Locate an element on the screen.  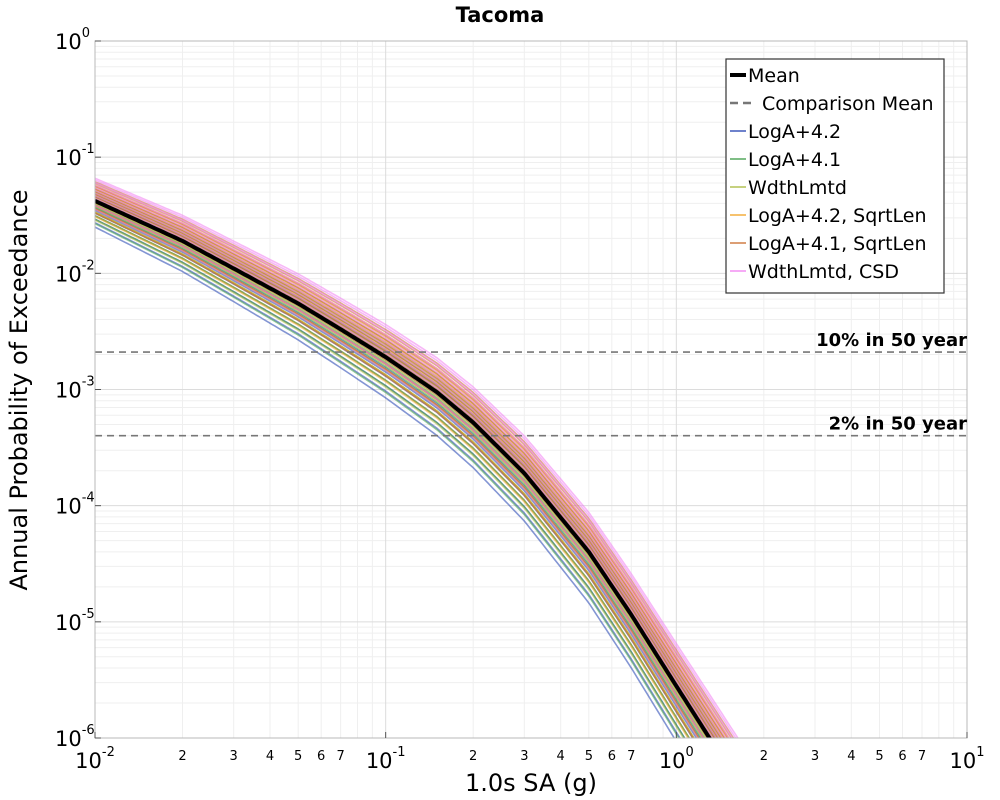
y-tick-label: 10⁻⁴ is located at coordinates (75, 505).